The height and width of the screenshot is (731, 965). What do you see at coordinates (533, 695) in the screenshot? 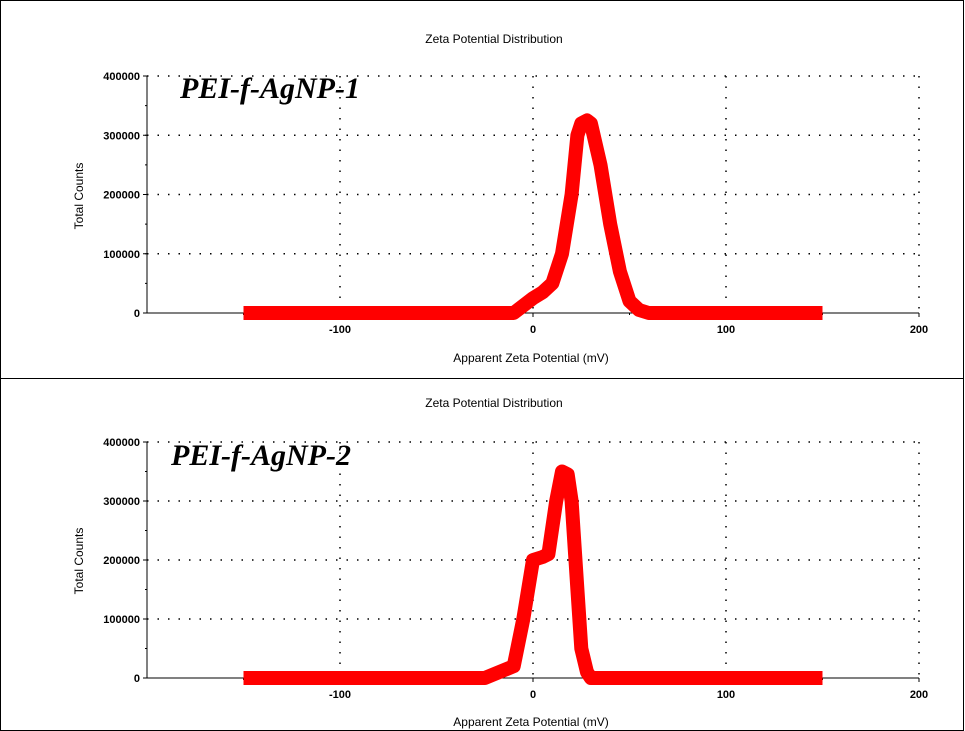
I see `chart-2-x-tick-label: 0` at bounding box center [533, 695].